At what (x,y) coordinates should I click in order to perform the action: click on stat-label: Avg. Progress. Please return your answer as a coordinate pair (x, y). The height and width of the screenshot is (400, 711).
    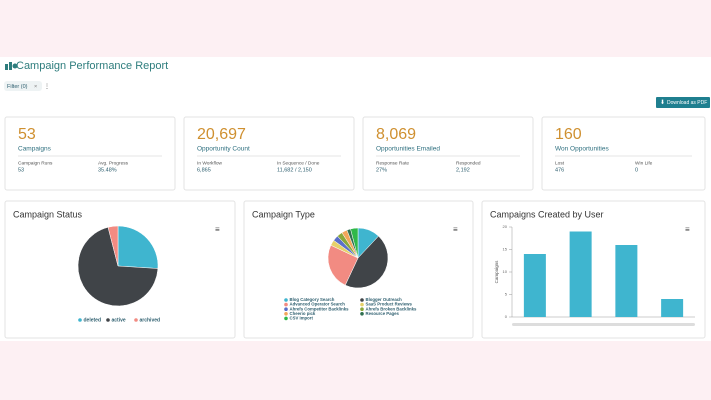
    Looking at the image, I should click on (113, 163).